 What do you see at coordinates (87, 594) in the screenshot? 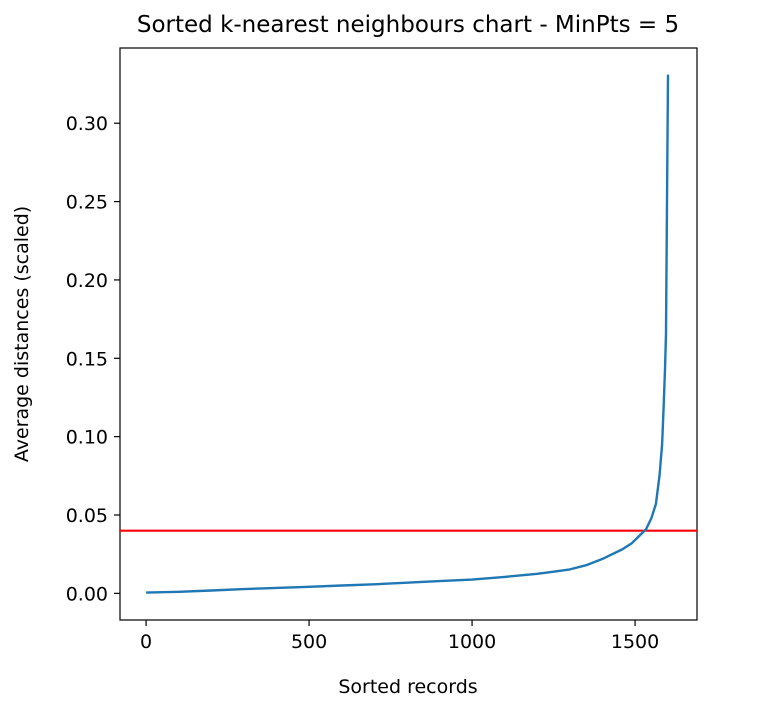
I see `y-tick-label: 0.00` at bounding box center [87, 594].